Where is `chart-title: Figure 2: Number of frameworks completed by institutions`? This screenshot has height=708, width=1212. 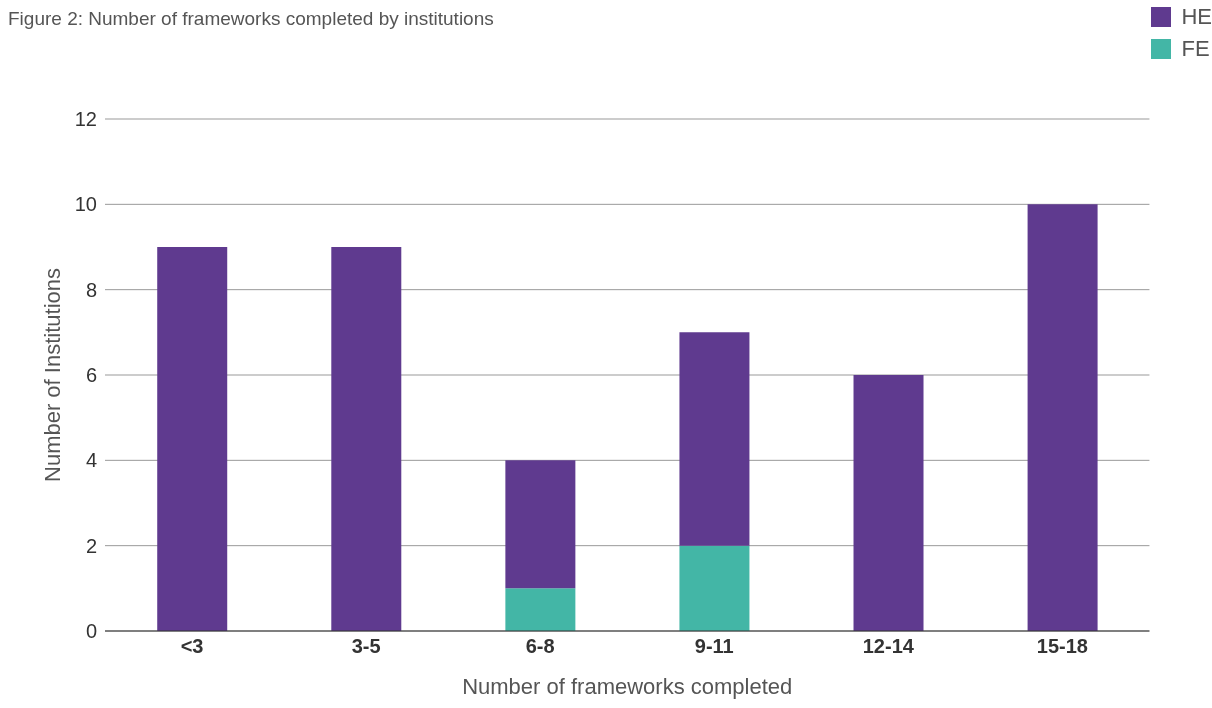 chart-title: Figure 2: Number of frameworks completed by institutions is located at coordinates (251, 19).